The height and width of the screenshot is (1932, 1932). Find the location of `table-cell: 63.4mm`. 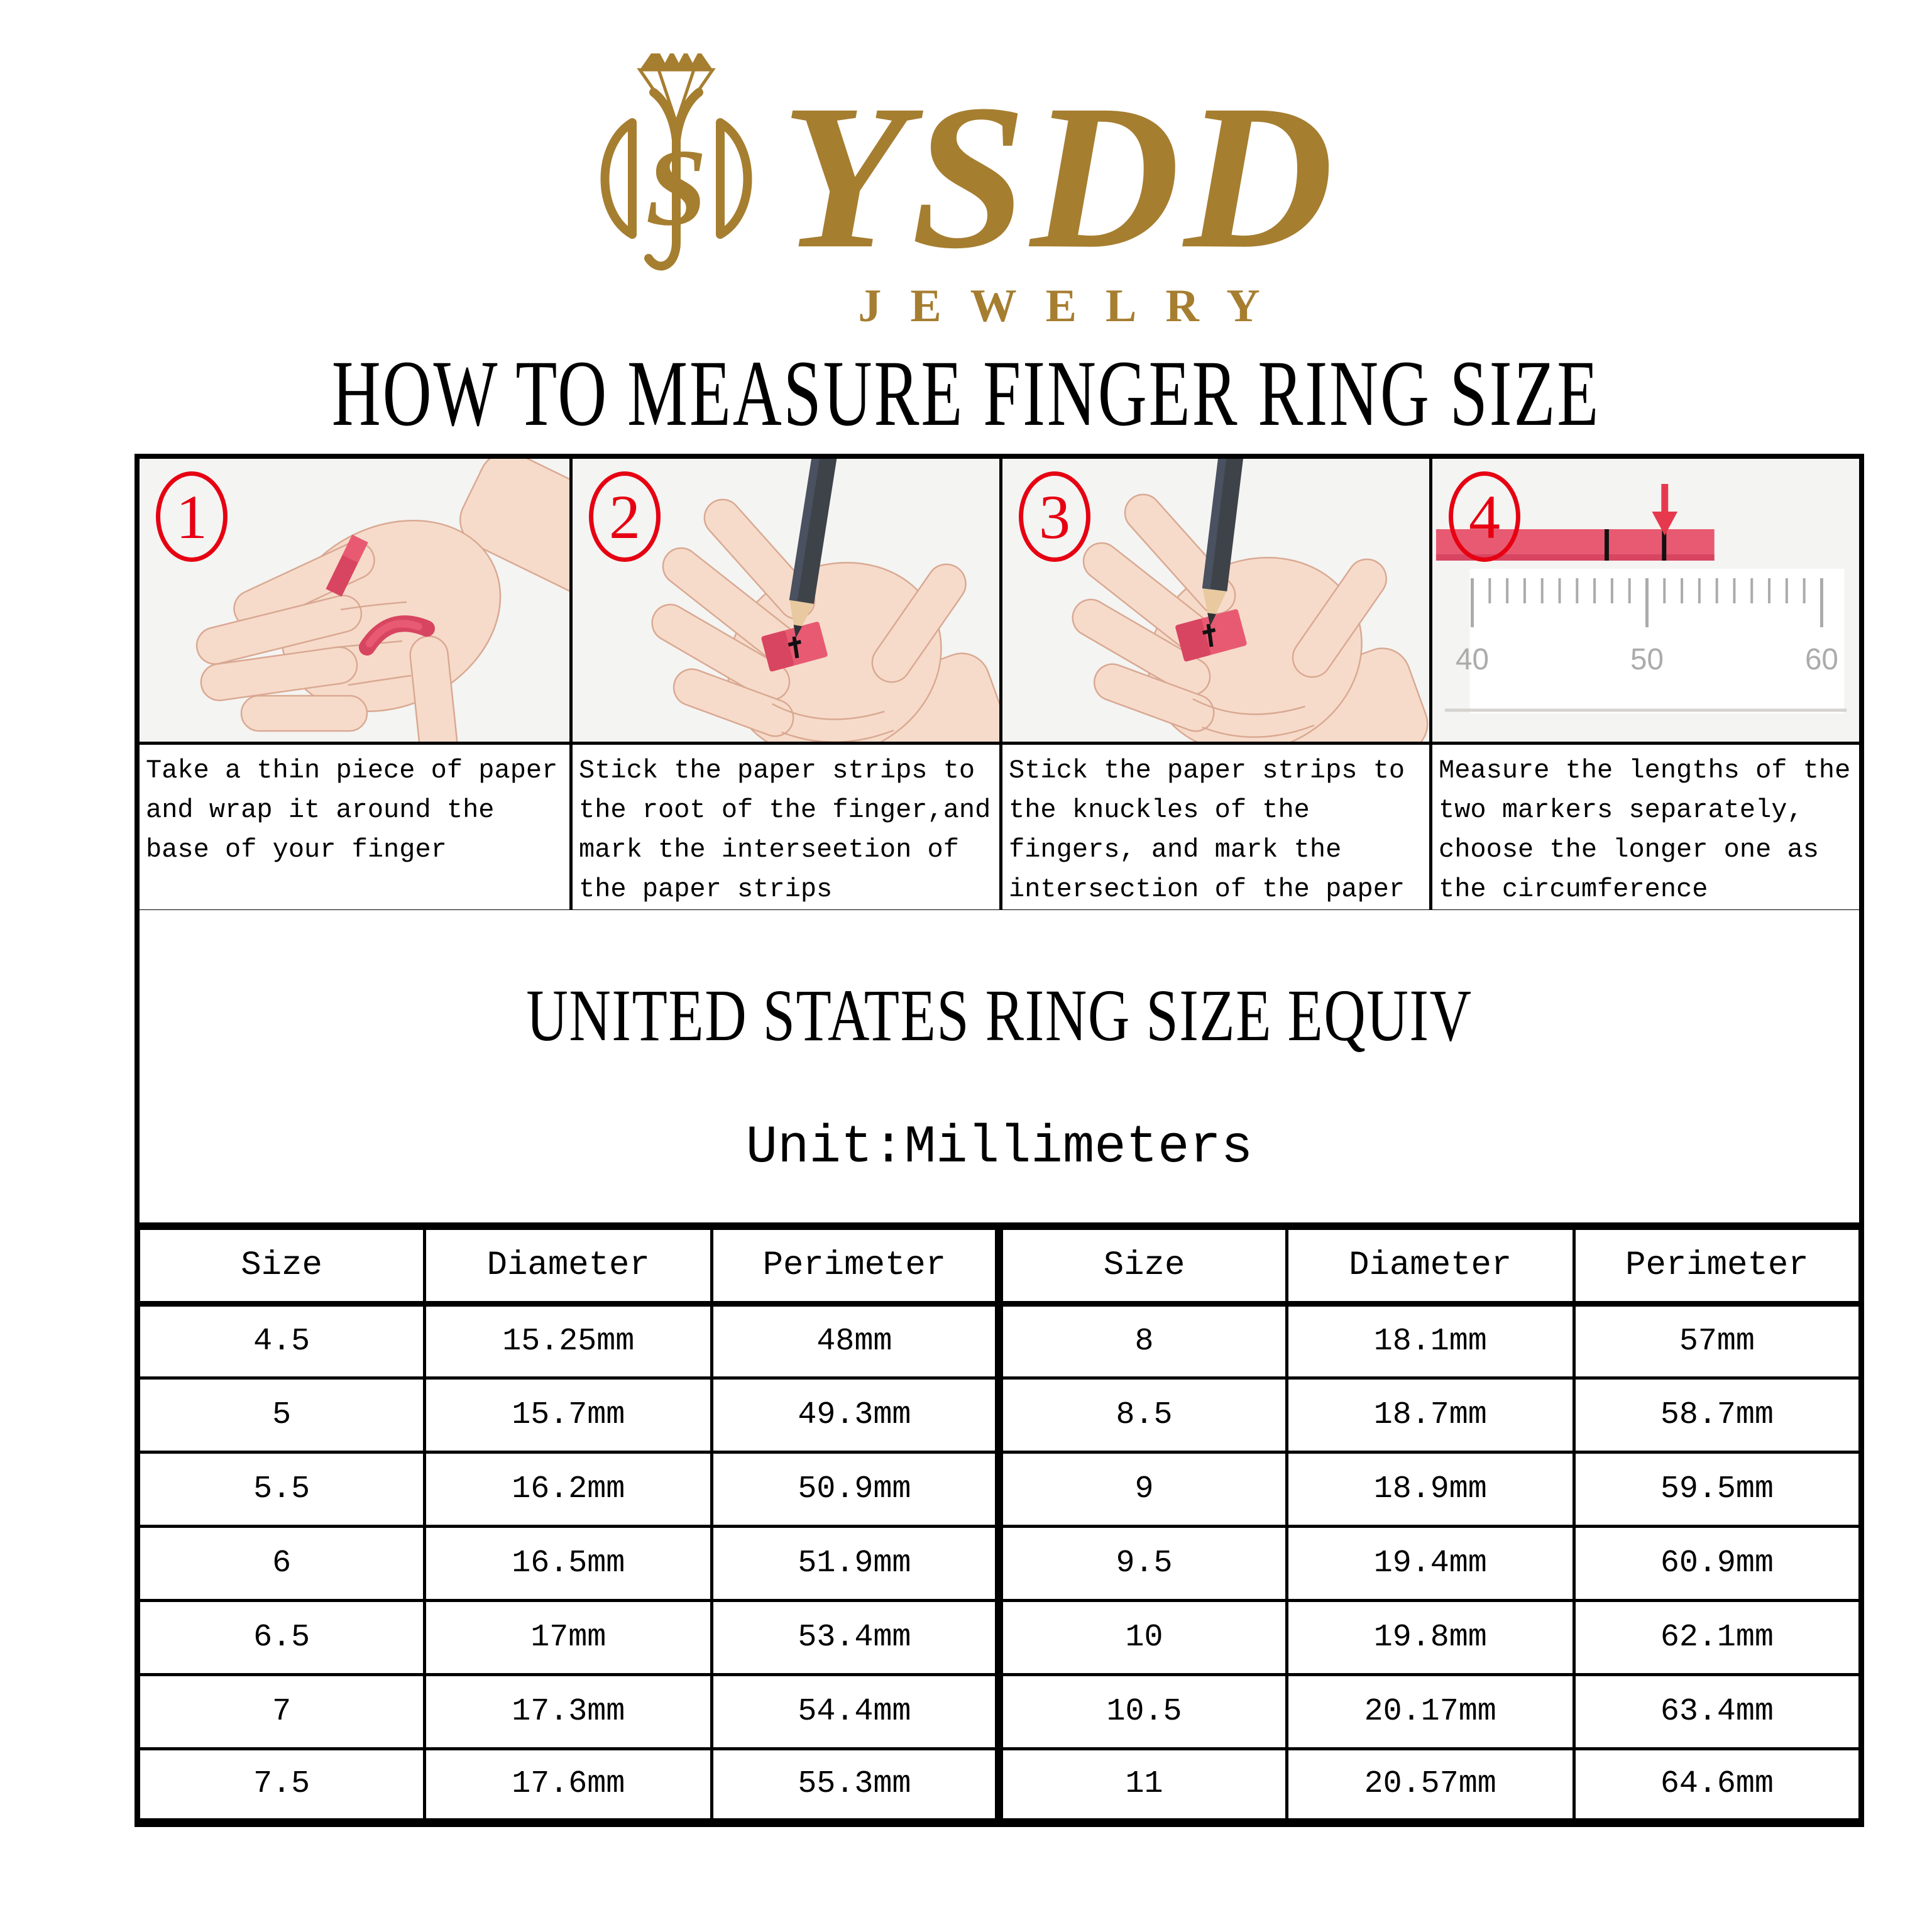

table-cell: 63.4mm is located at coordinates (1717, 1711).